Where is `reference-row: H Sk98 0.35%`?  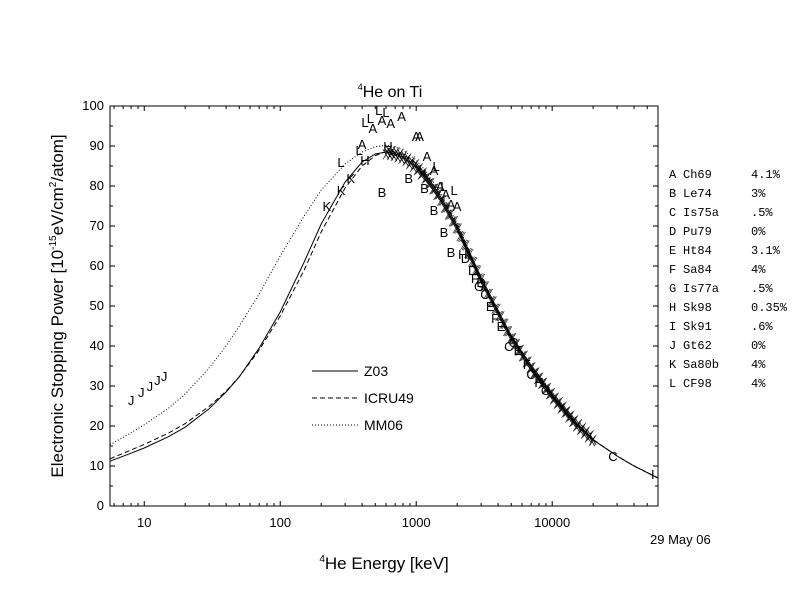
reference-row: H Sk98 0.35% is located at coordinates (728, 308).